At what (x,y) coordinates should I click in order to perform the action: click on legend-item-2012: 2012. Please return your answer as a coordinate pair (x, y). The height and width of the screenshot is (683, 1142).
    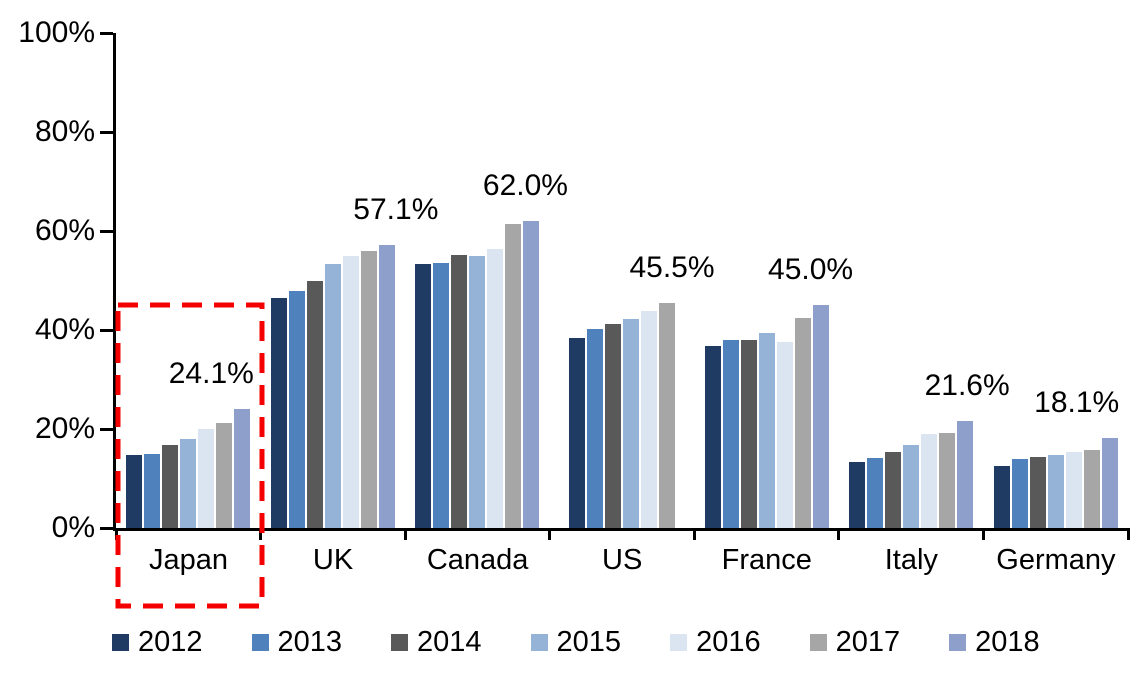
    Looking at the image, I should click on (157, 642).